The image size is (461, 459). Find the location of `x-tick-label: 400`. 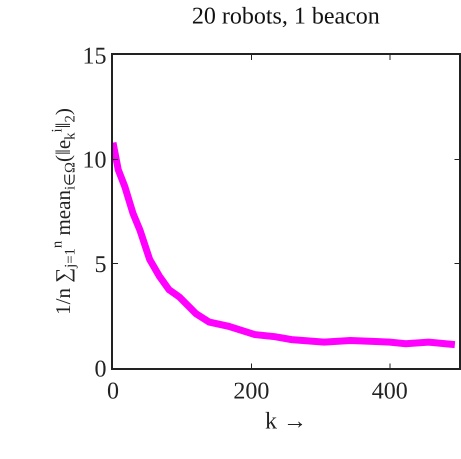

x-tick-label: 400 is located at coordinates (390, 391).